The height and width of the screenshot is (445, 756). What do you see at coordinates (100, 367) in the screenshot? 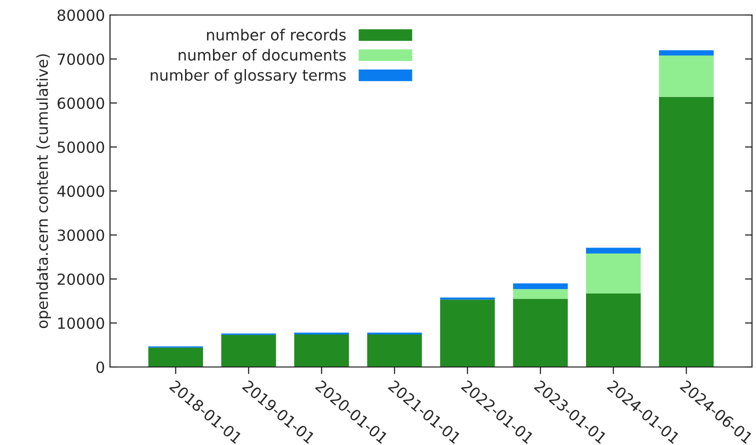
I see `y-tick-label: 0` at bounding box center [100, 367].